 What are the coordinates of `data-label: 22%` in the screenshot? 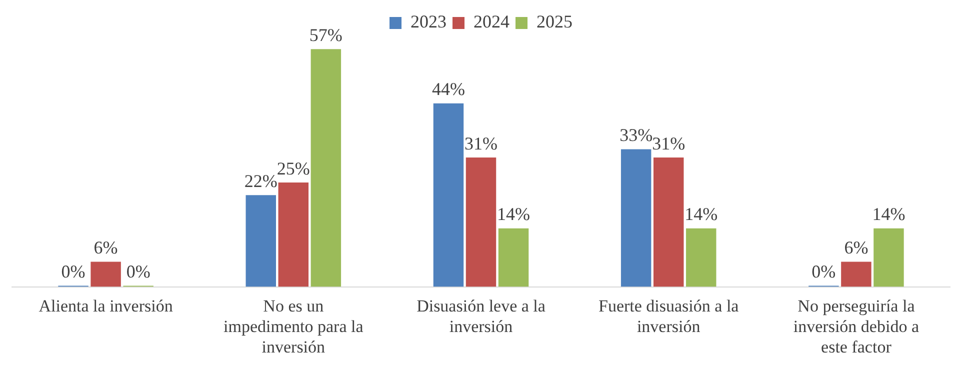 It's located at (261, 180).